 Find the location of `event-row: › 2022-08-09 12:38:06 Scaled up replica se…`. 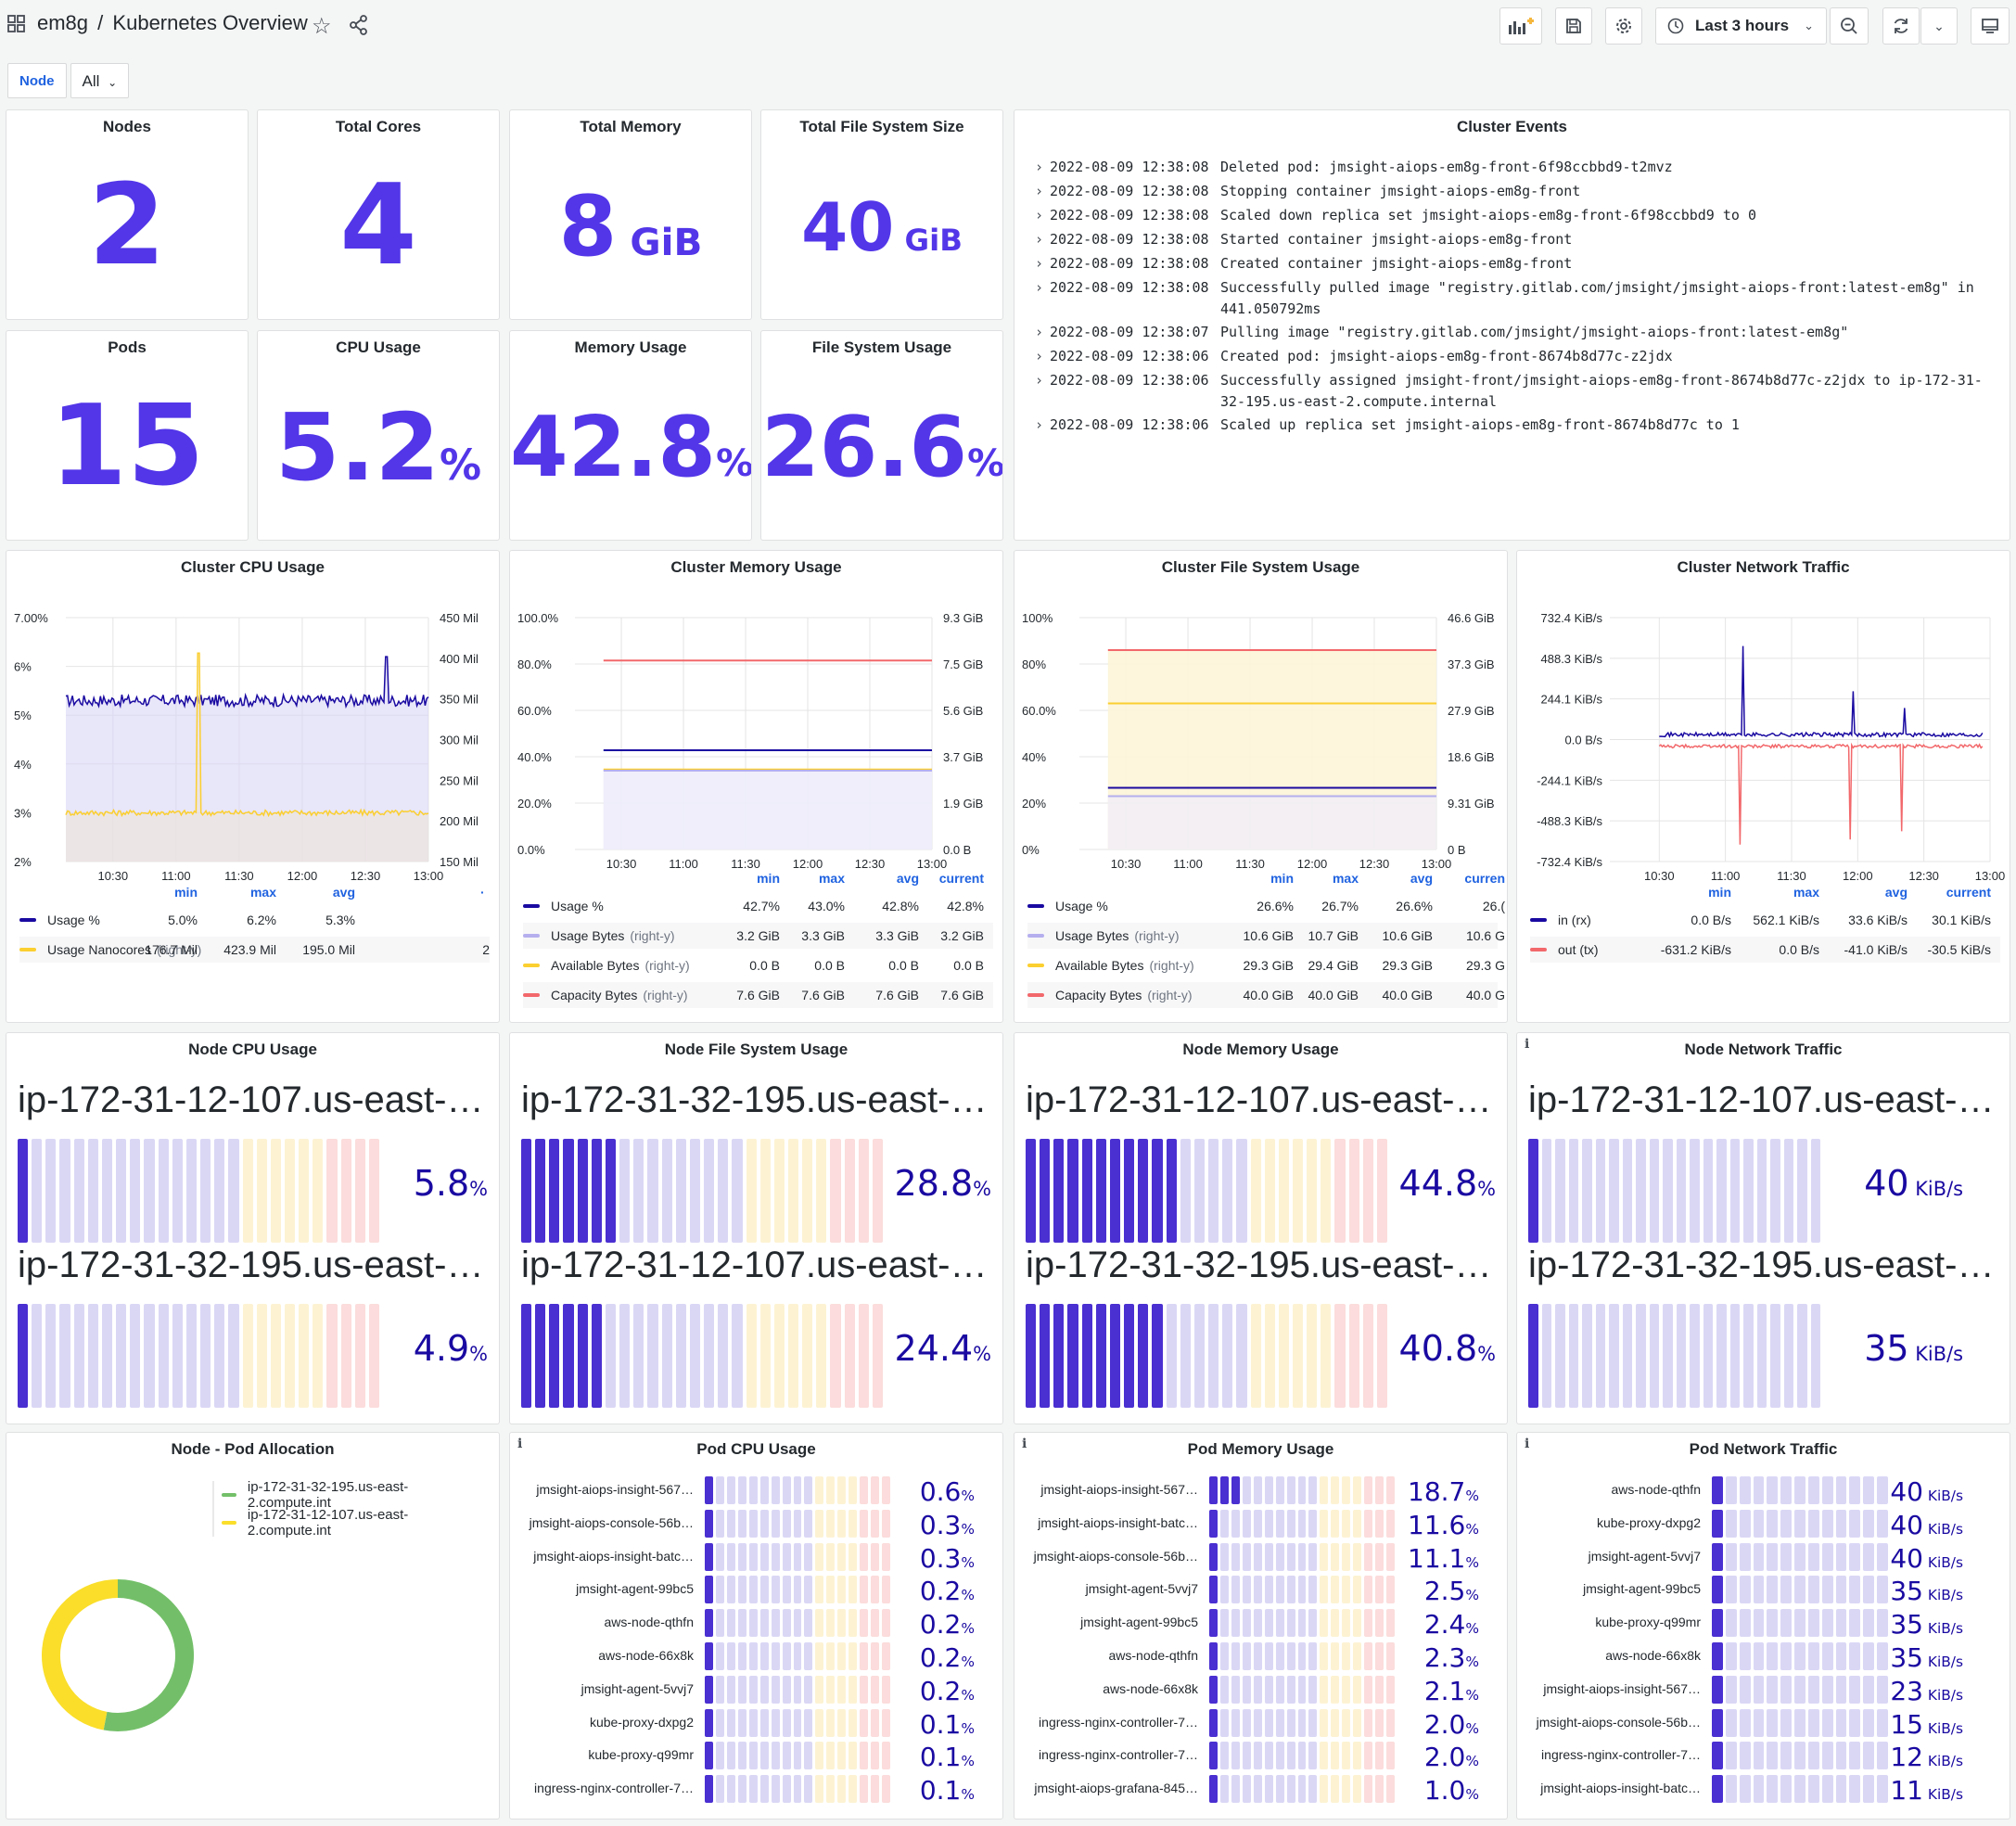

event-row: › 2022-08-09 12:38:06 Scaled up replica se… is located at coordinates (1516, 425).